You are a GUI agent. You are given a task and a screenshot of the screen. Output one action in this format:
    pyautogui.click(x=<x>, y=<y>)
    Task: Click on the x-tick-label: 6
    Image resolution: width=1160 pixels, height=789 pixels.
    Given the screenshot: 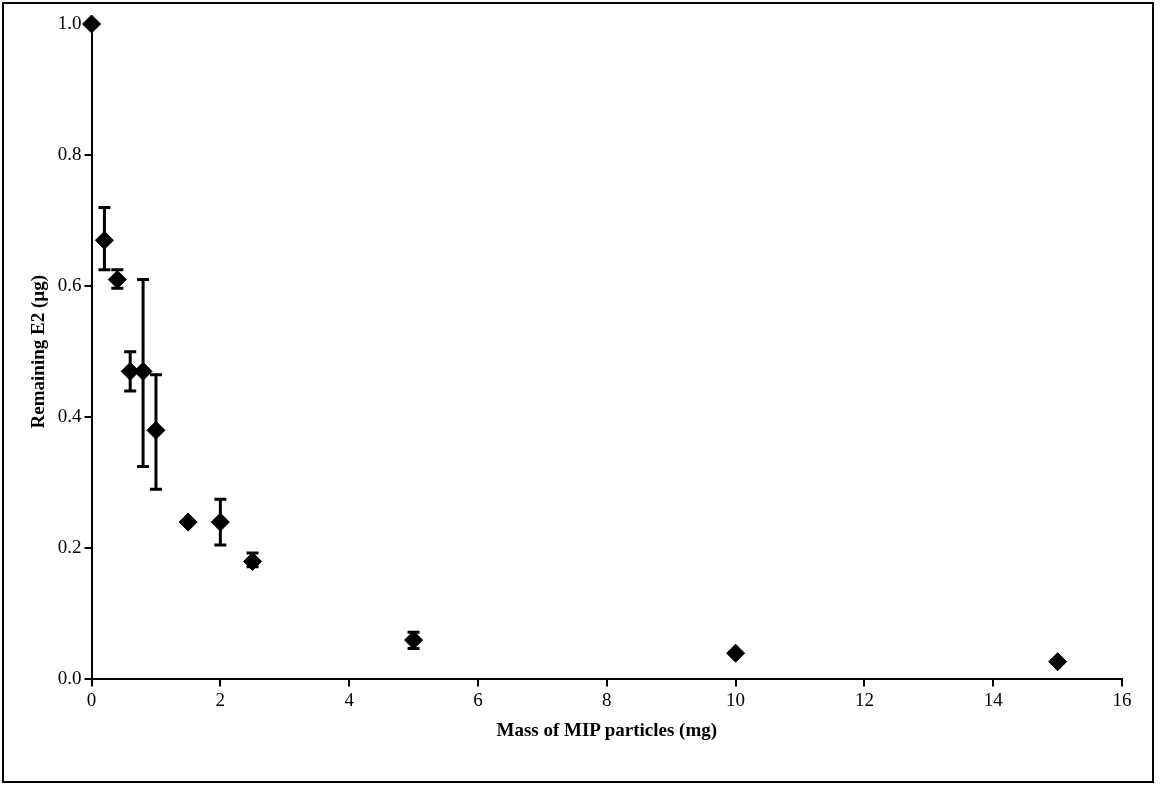 What is the action you would take?
    pyautogui.click(x=478, y=699)
    